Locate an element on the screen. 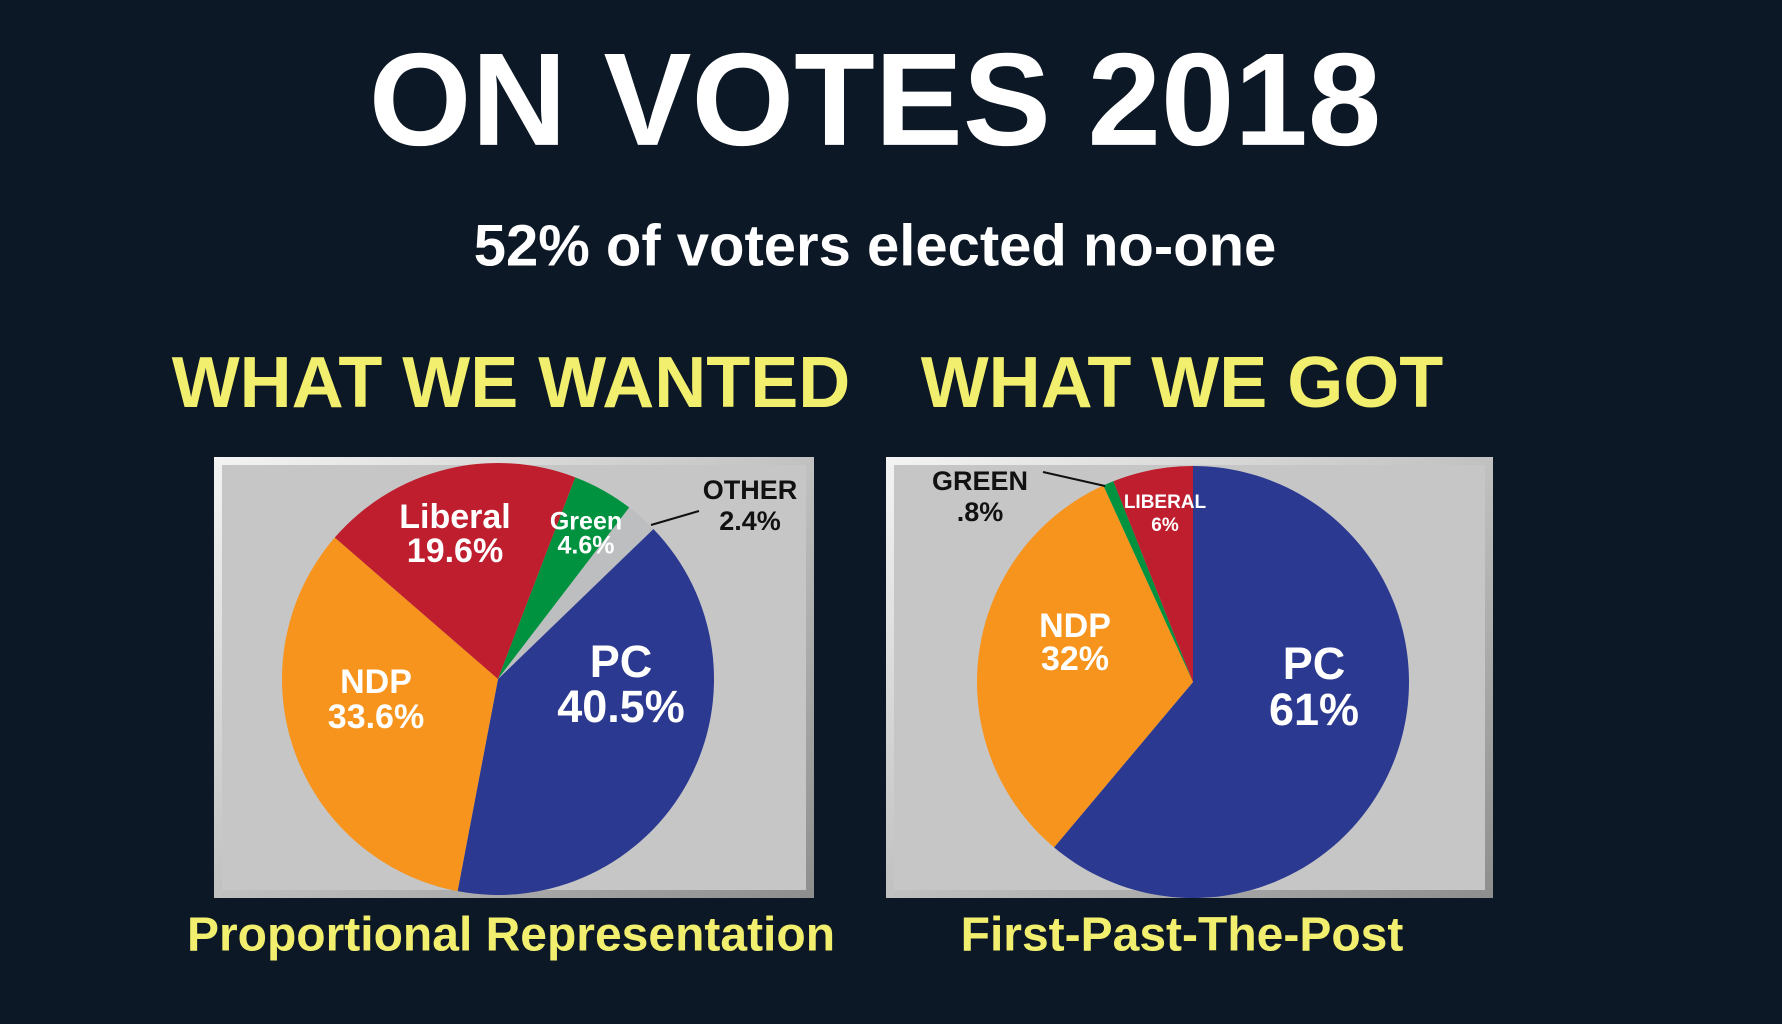  chart-title: WHAT WE WANTED is located at coordinates (511, 383).